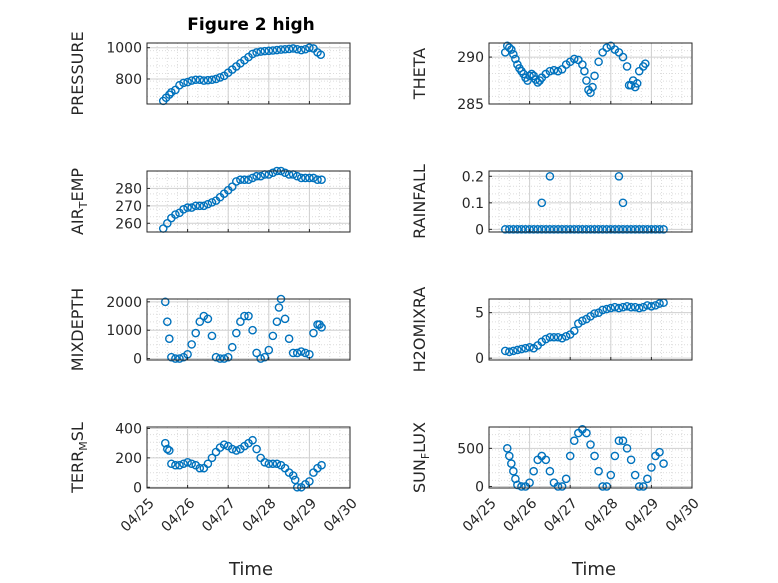 Image resolution: width=778 pixels, height=583 pixels. What do you see at coordinates (209, 329) in the screenshot?
I see `subplot-mixdepth: 0 1000 2000 MIXDEPTH` at bounding box center [209, 329].